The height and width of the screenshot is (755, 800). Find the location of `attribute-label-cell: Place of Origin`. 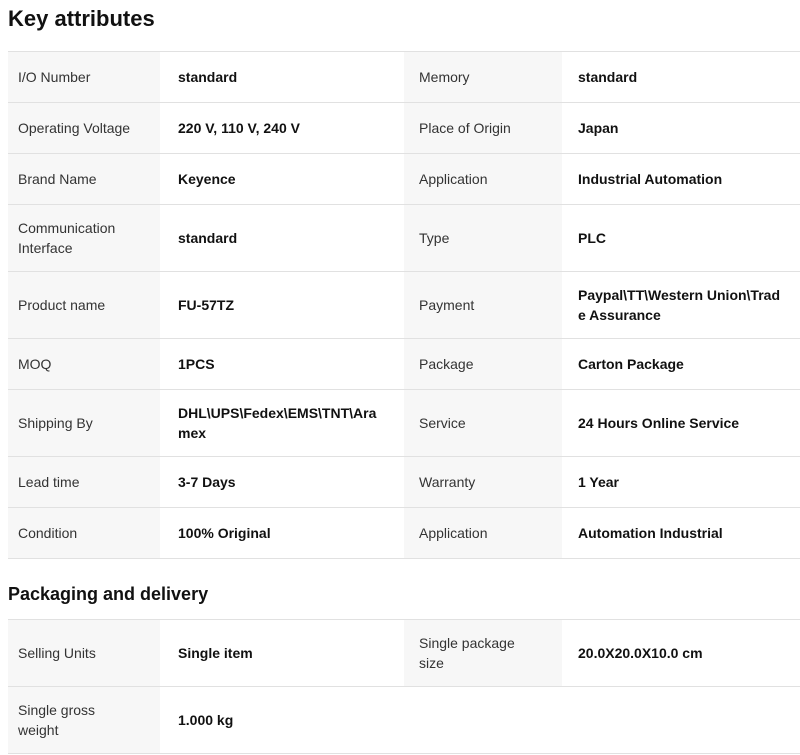

attribute-label-cell: Place of Origin is located at coordinates (483, 128).